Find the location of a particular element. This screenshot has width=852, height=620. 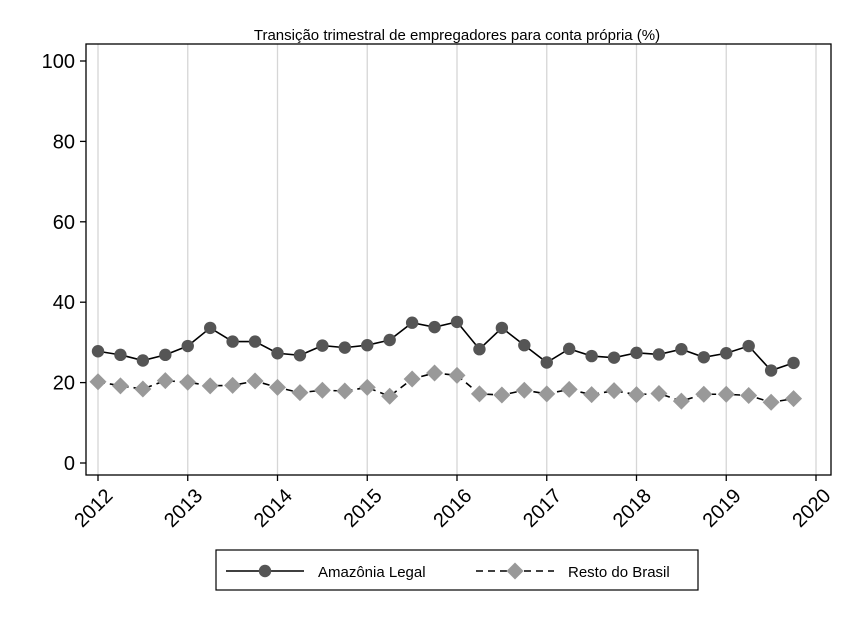

x-tick-label: 2018 is located at coordinates (632, 508).